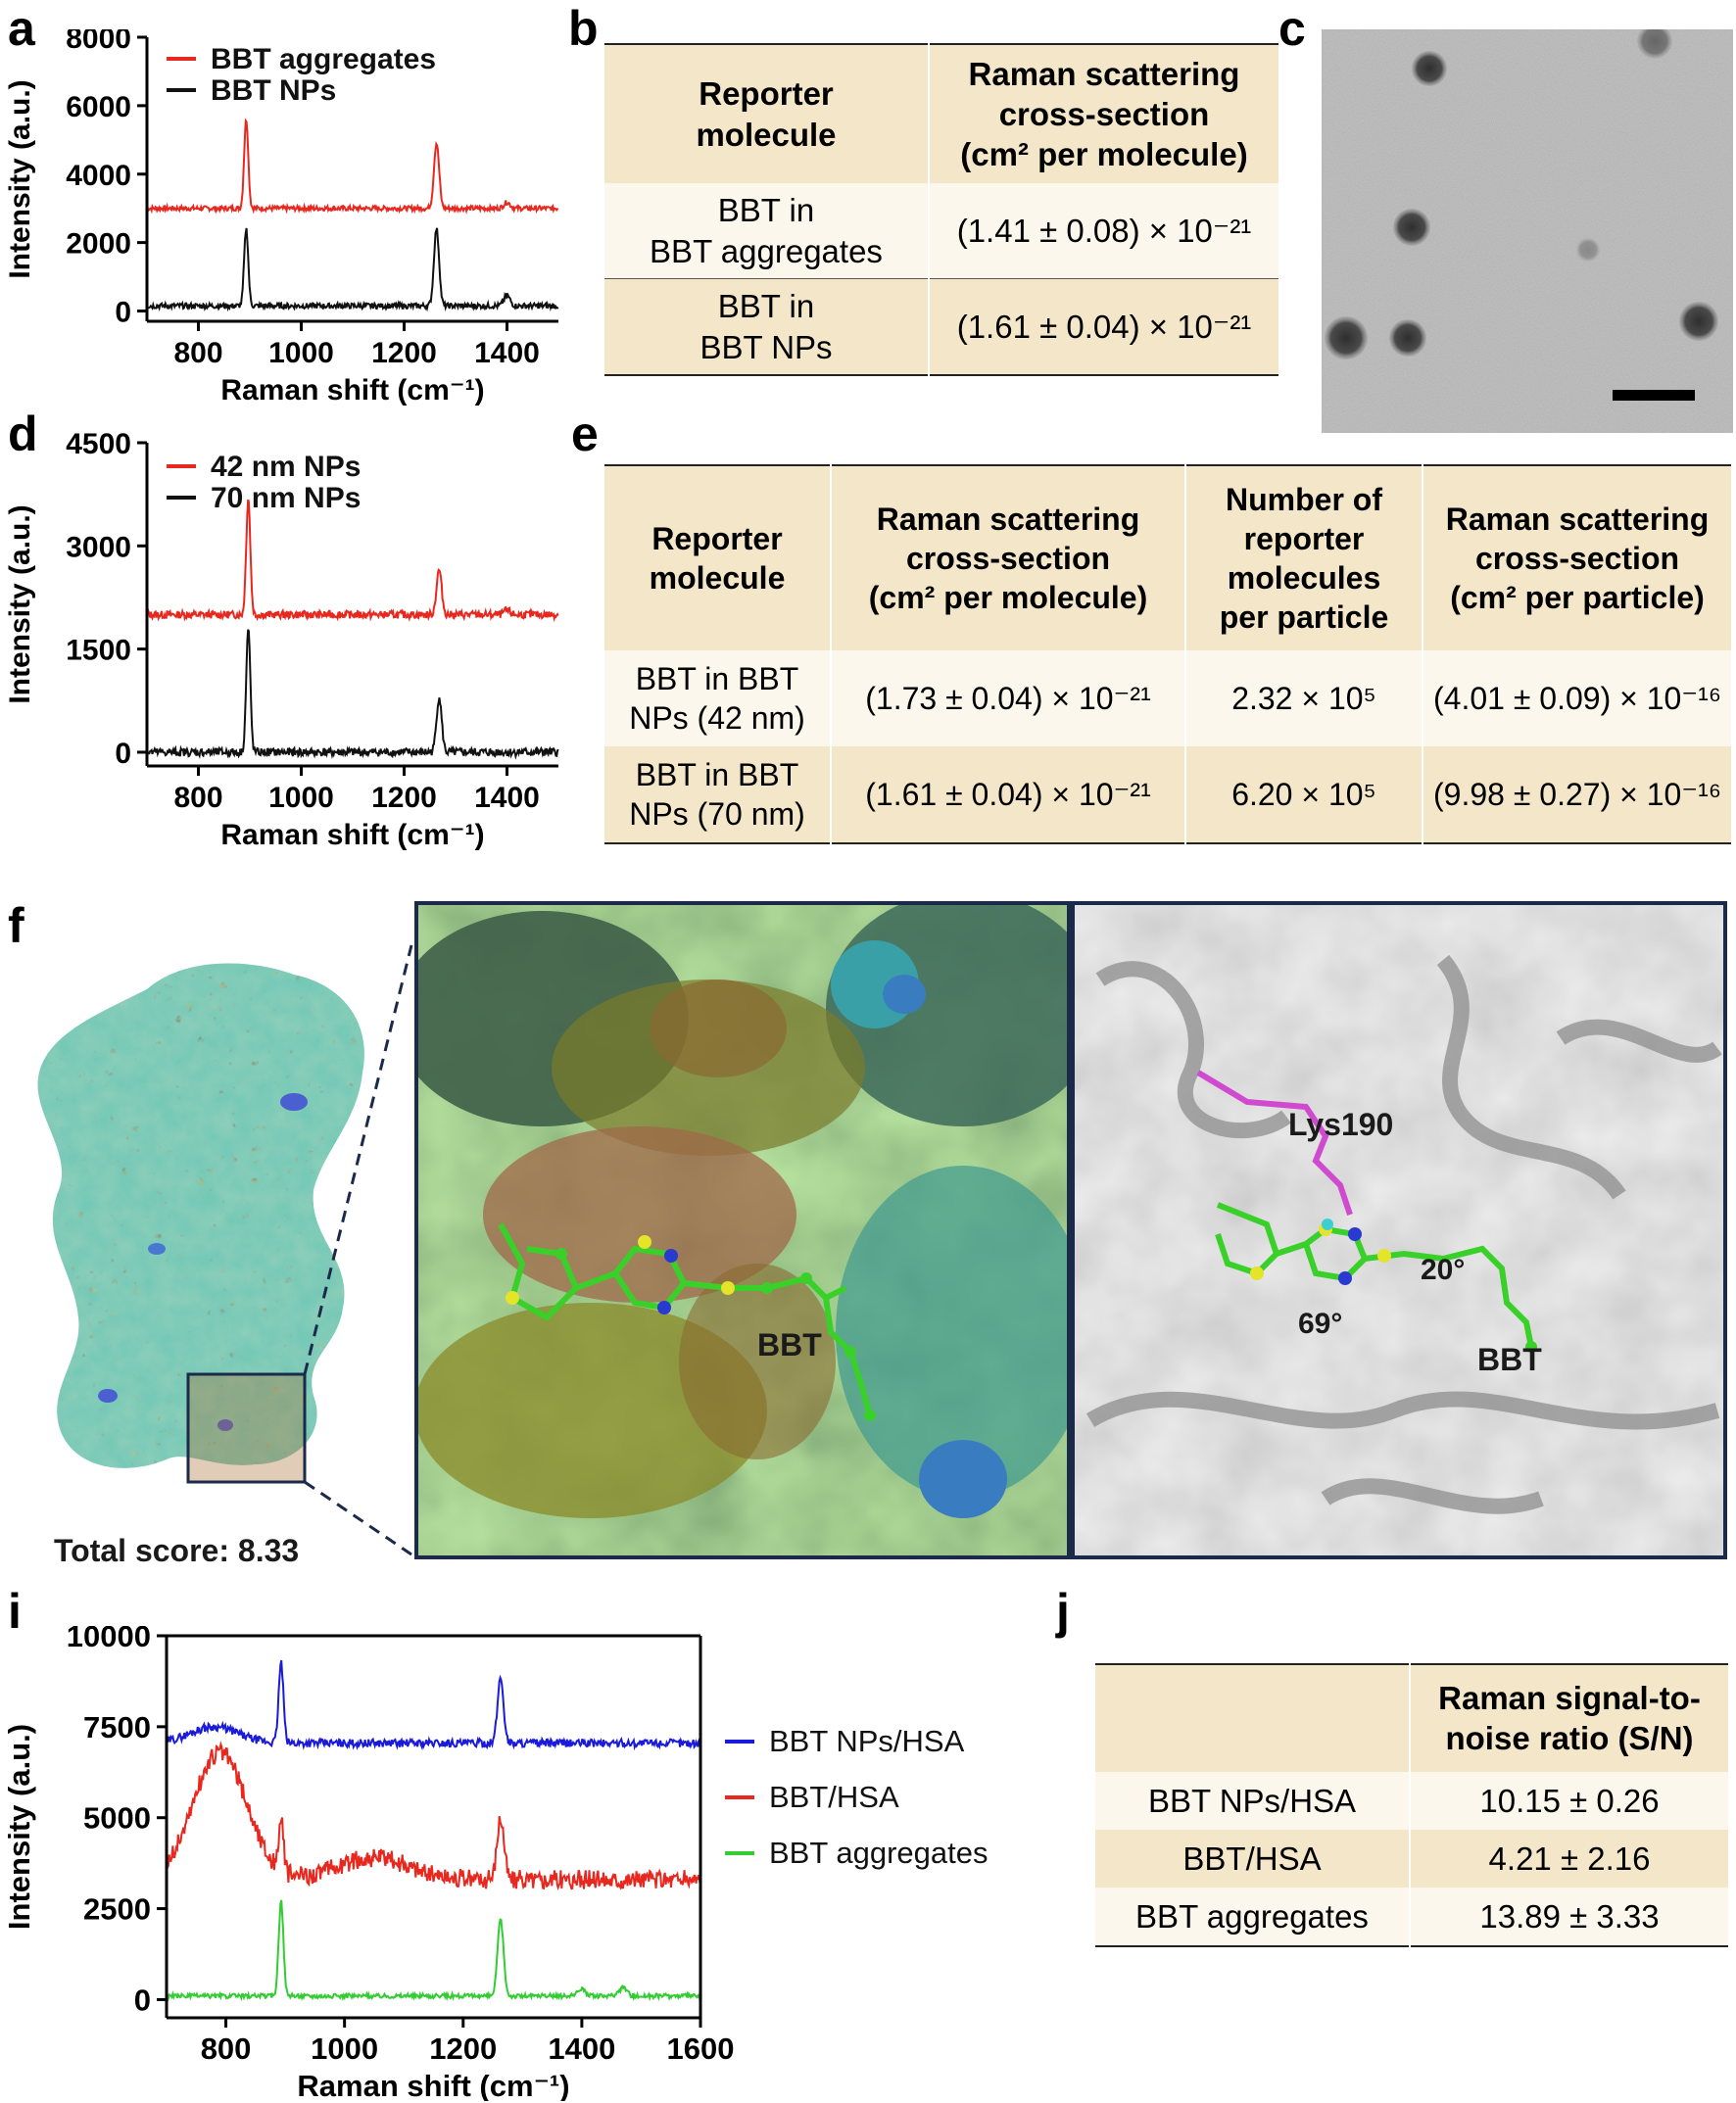  Describe the element at coordinates (1103, 326) in the screenshot. I see `table-b-cell-1-1: (1.61 ± 0.04) × 10⁻²¹` at that location.